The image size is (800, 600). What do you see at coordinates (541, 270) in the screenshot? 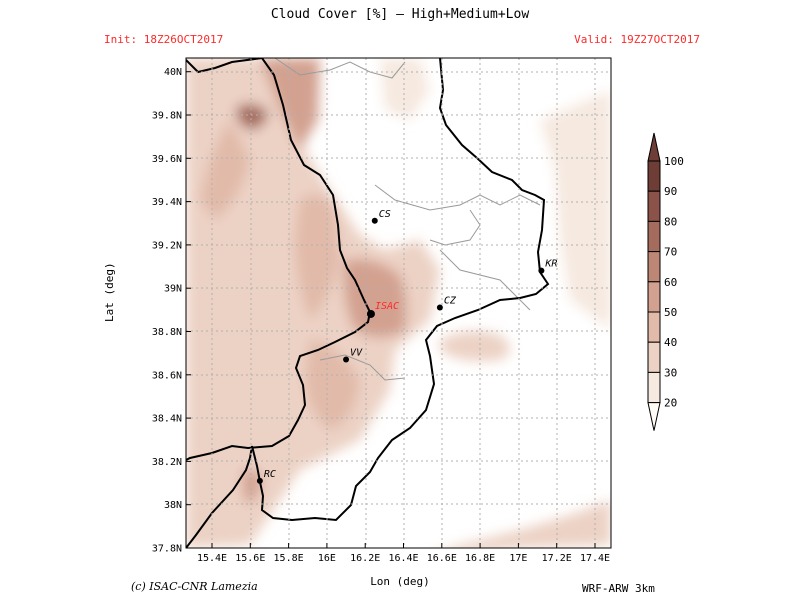
I see `city-dot-kr` at bounding box center [541, 270].